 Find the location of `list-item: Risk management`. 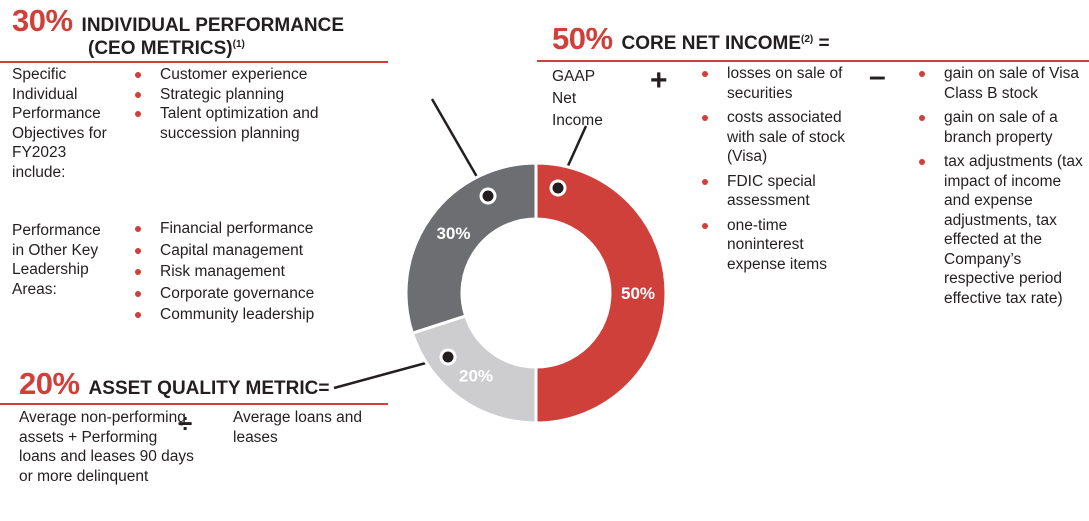

list-item: Risk management is located at coordinates (245, 272).